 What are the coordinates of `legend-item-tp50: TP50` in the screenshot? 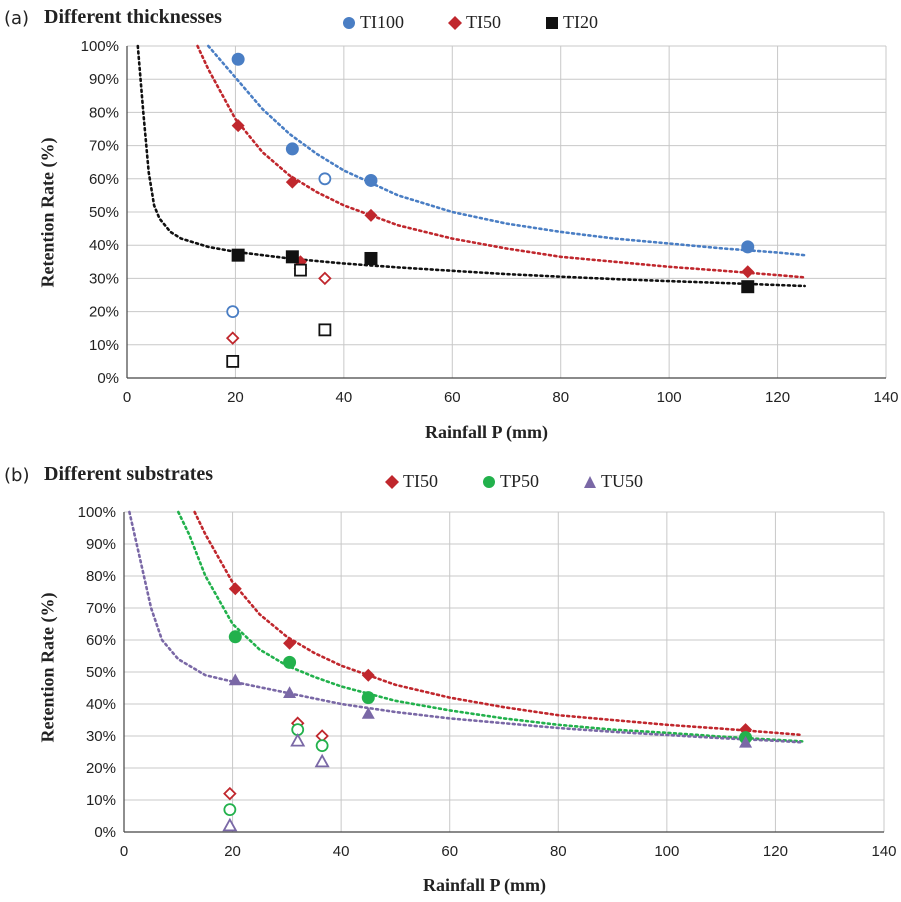 It's located at (510, 481).